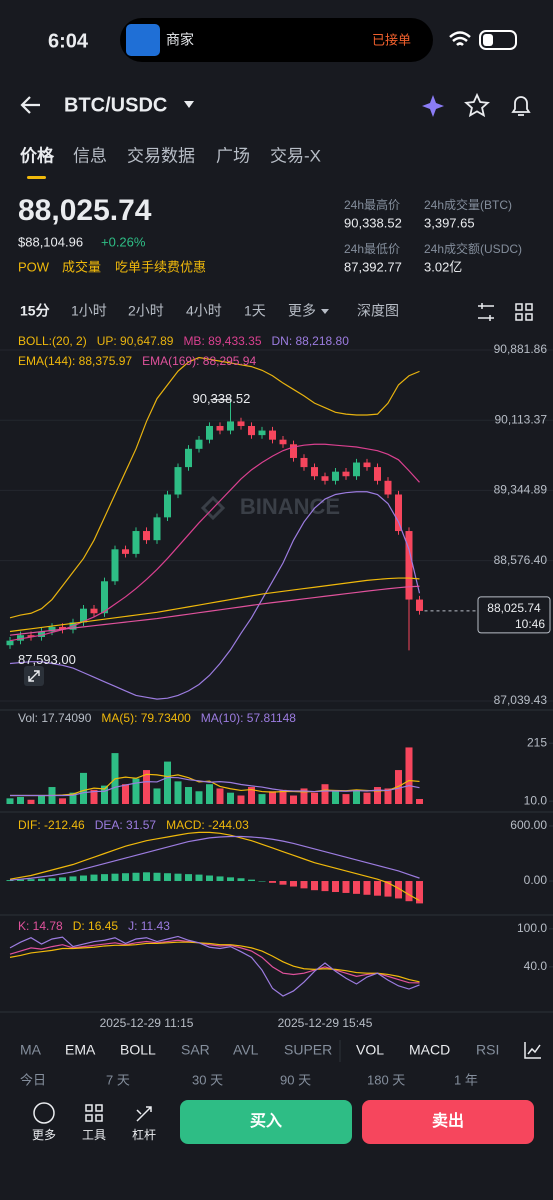  What do you see at coordinates (161, 155) in the screenshot?
I see `tab: 交易数据` at bounding box center [161, 155].